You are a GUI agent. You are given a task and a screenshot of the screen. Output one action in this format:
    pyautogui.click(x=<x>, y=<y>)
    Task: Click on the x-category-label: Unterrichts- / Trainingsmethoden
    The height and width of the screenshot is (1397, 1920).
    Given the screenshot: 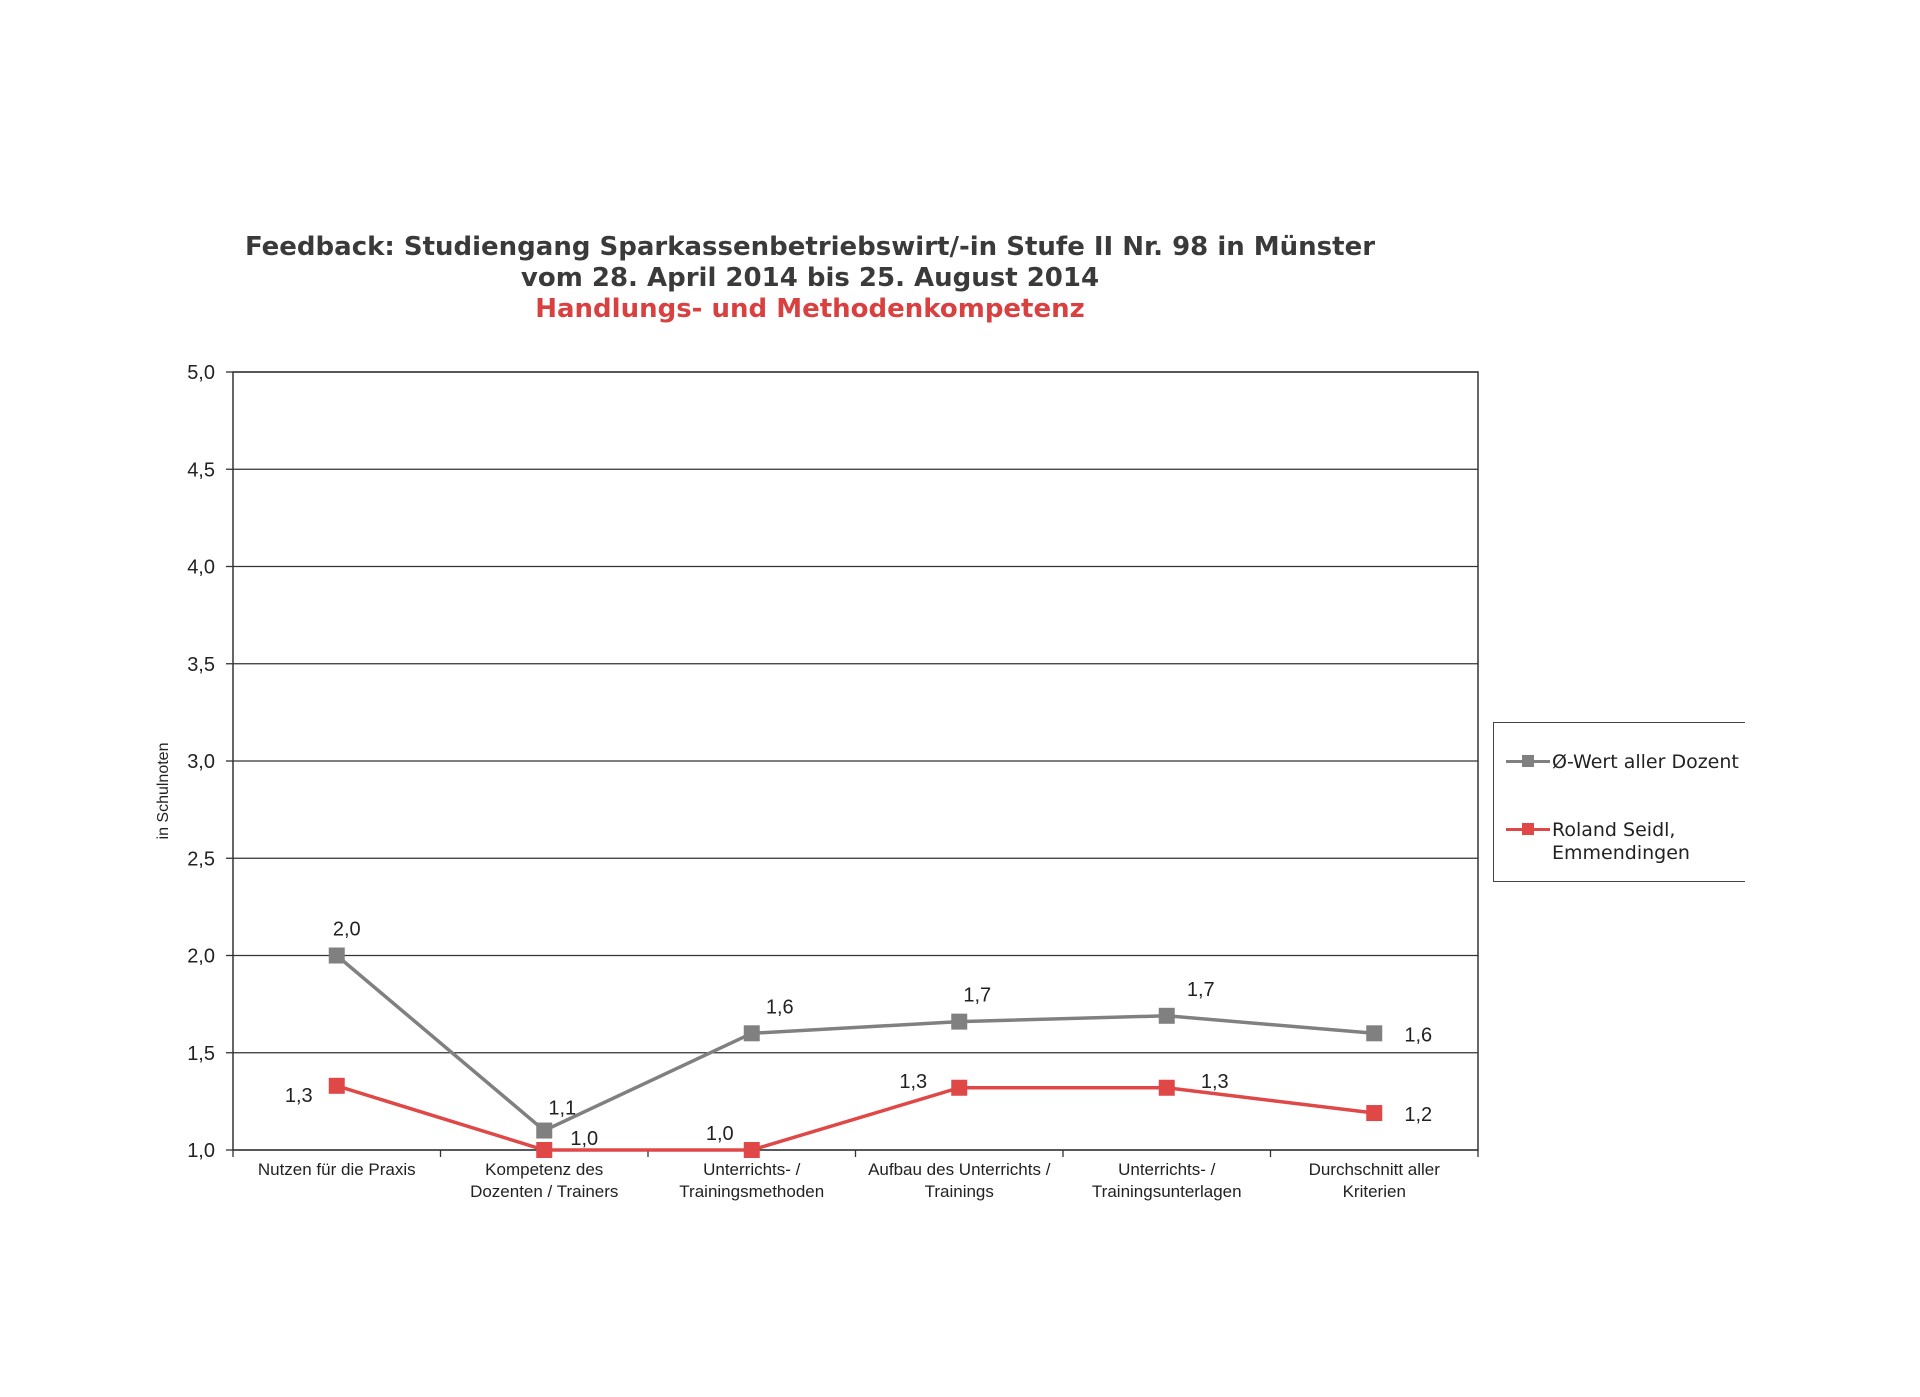 What is the action you would take?
    pyautogui.click(x=751, y=1180)
    